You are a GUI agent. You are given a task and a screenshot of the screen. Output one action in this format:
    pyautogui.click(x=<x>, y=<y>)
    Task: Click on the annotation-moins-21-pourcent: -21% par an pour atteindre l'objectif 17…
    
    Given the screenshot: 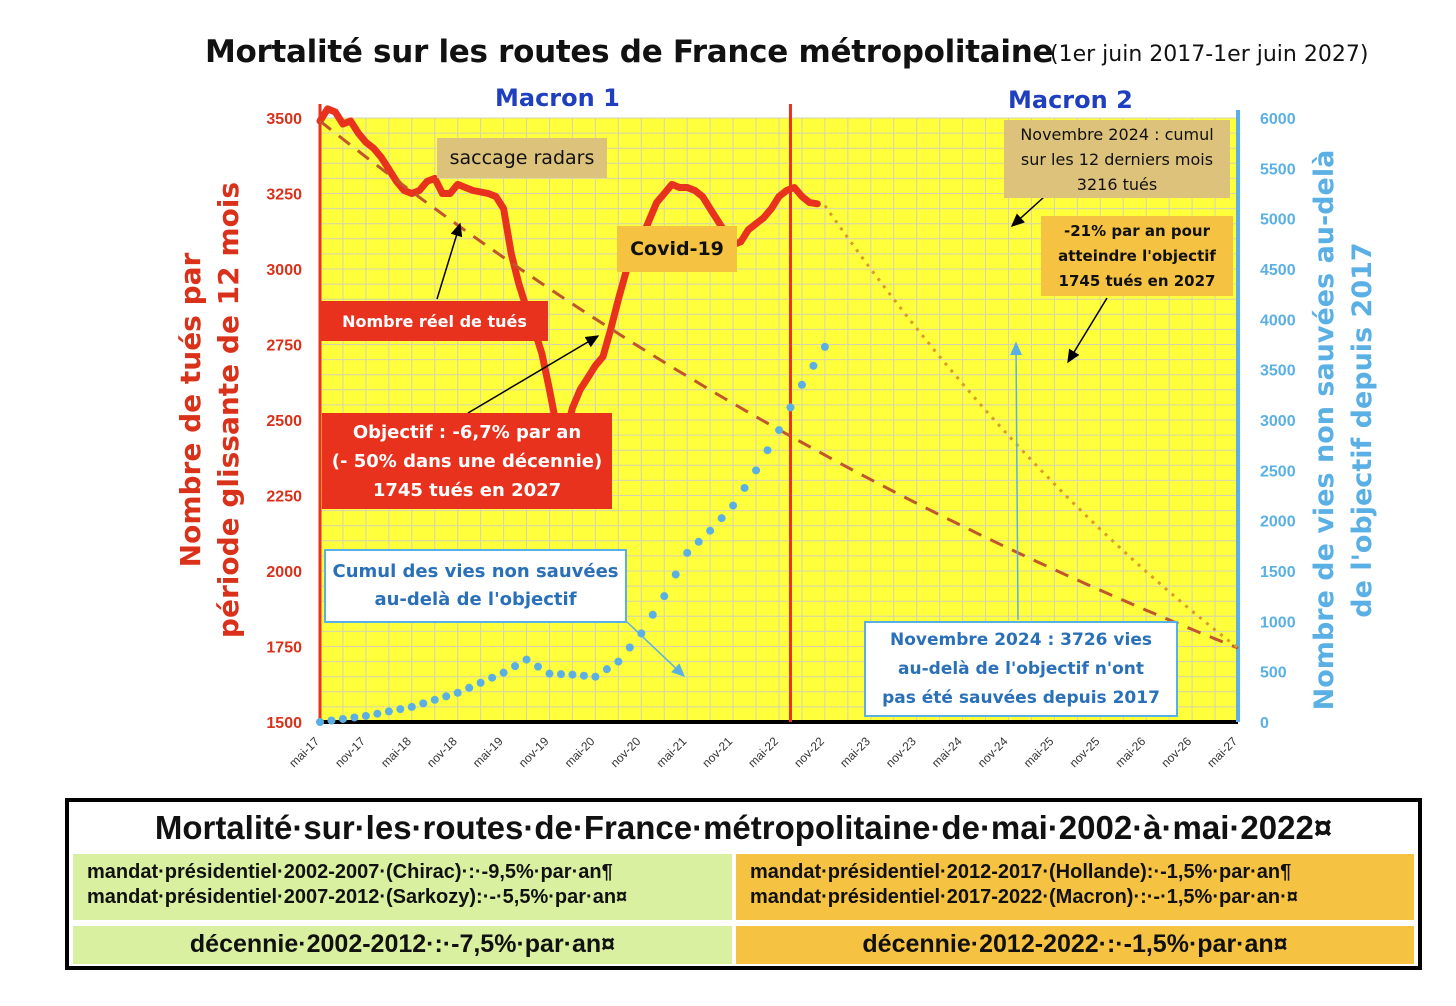 What is the action you would take?
    pyautogui.click(x=1137, y=256)
    